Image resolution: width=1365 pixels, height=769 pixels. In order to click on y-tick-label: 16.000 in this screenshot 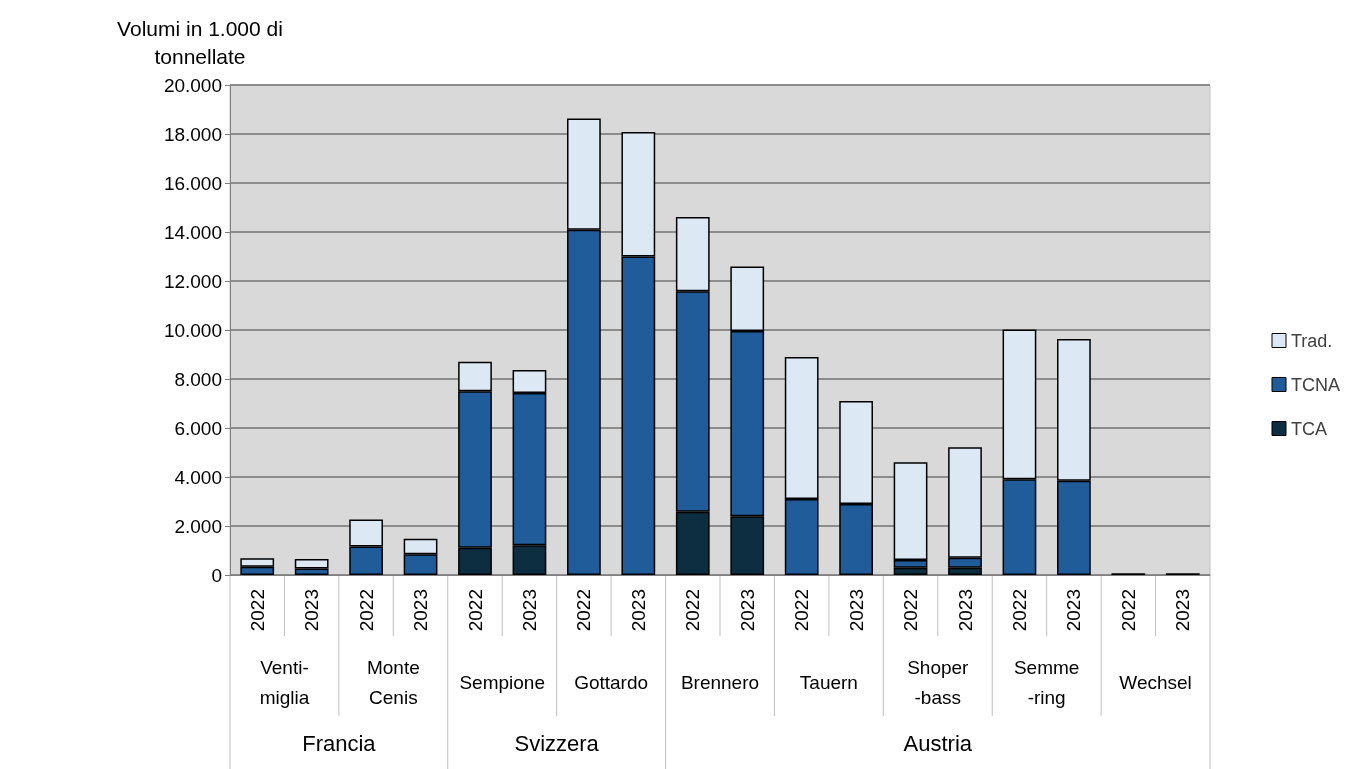, I will do `click(192, 183)`.